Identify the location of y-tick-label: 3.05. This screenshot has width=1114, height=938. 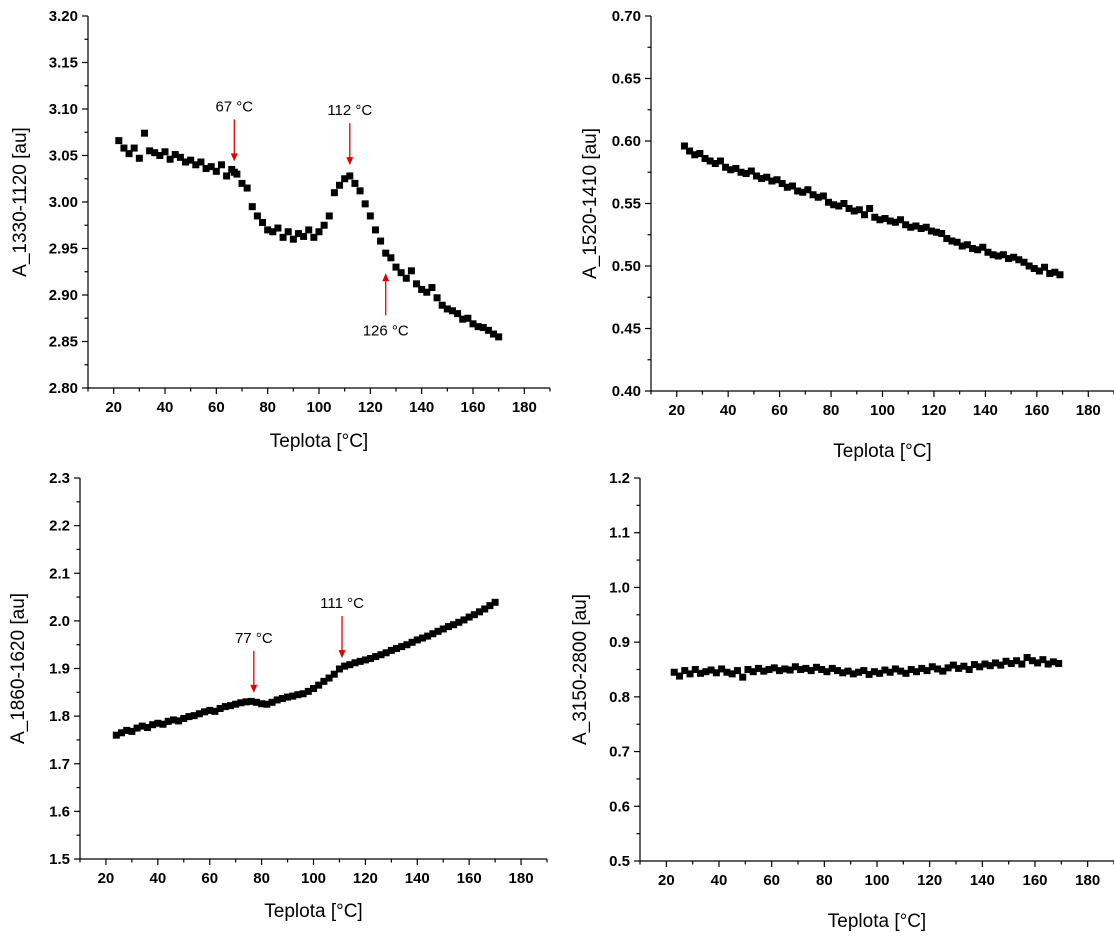
(63, 156).